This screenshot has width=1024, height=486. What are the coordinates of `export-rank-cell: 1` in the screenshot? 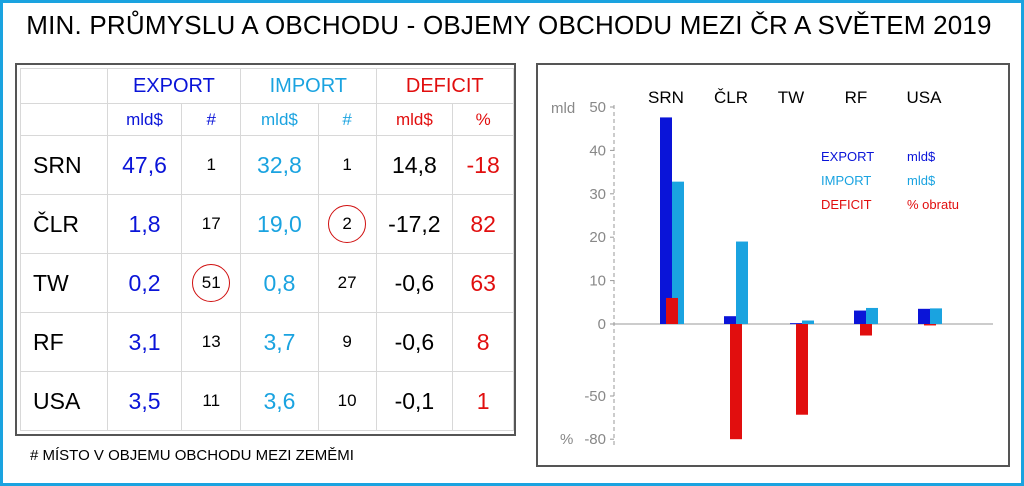 It's located at (211, 165).